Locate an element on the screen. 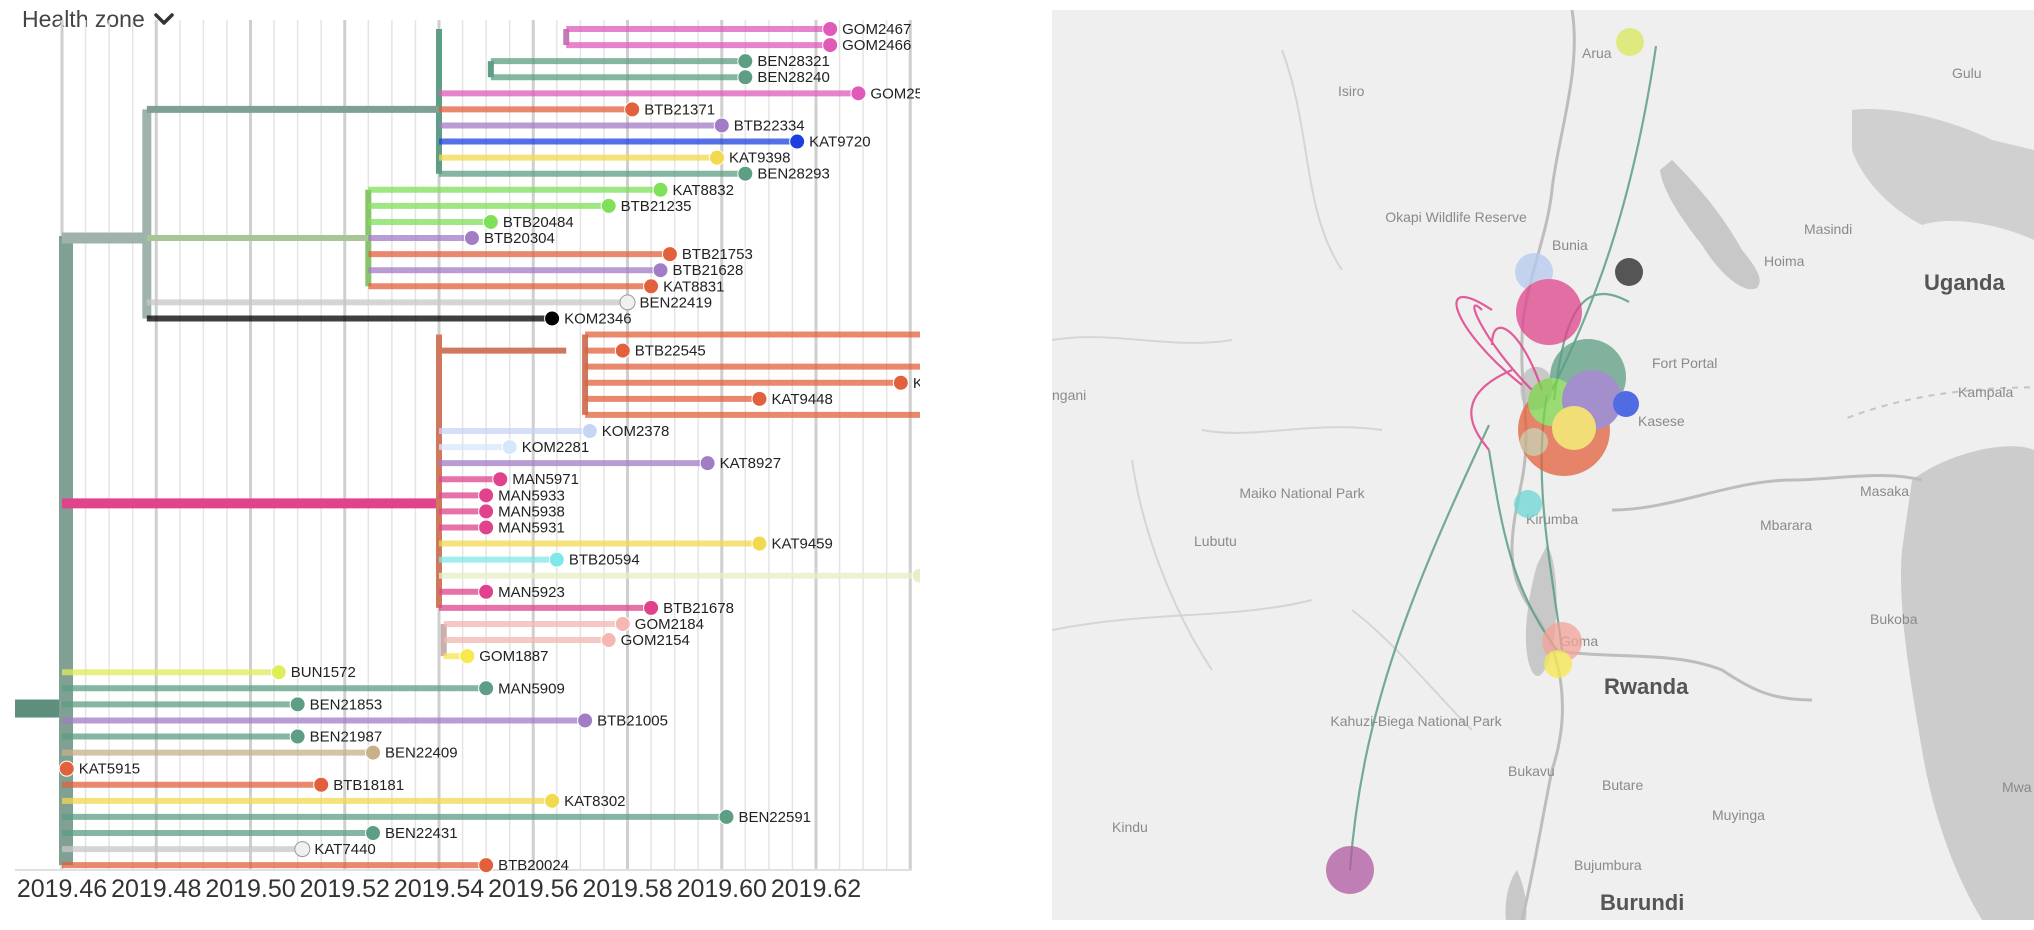  tip-label: BTB20304 is located at coordinates (519, 238).